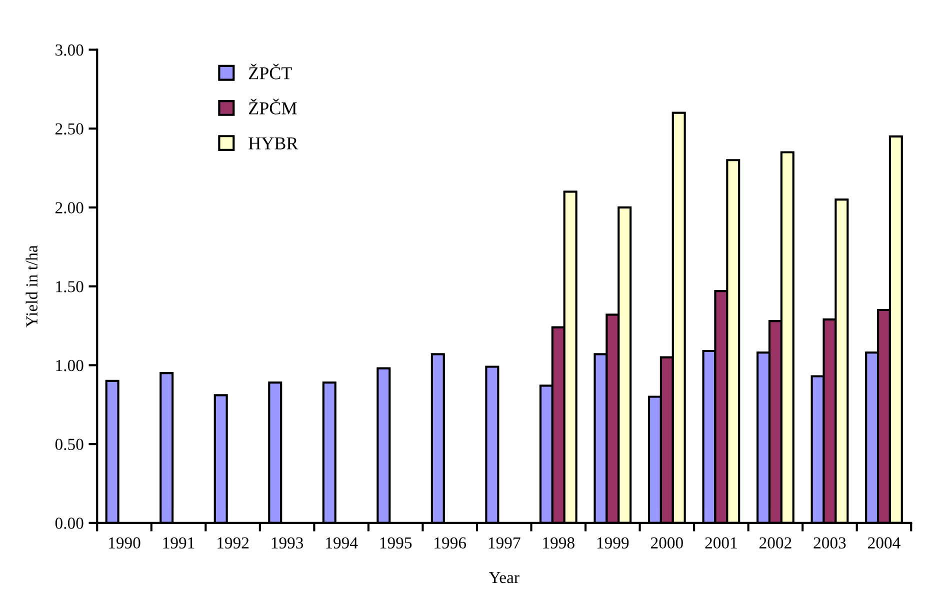  What do you see at coordinates (272, 106) in the screenshot?
I see `legend-label: ŽPČM` at bounding box center [272, 106].